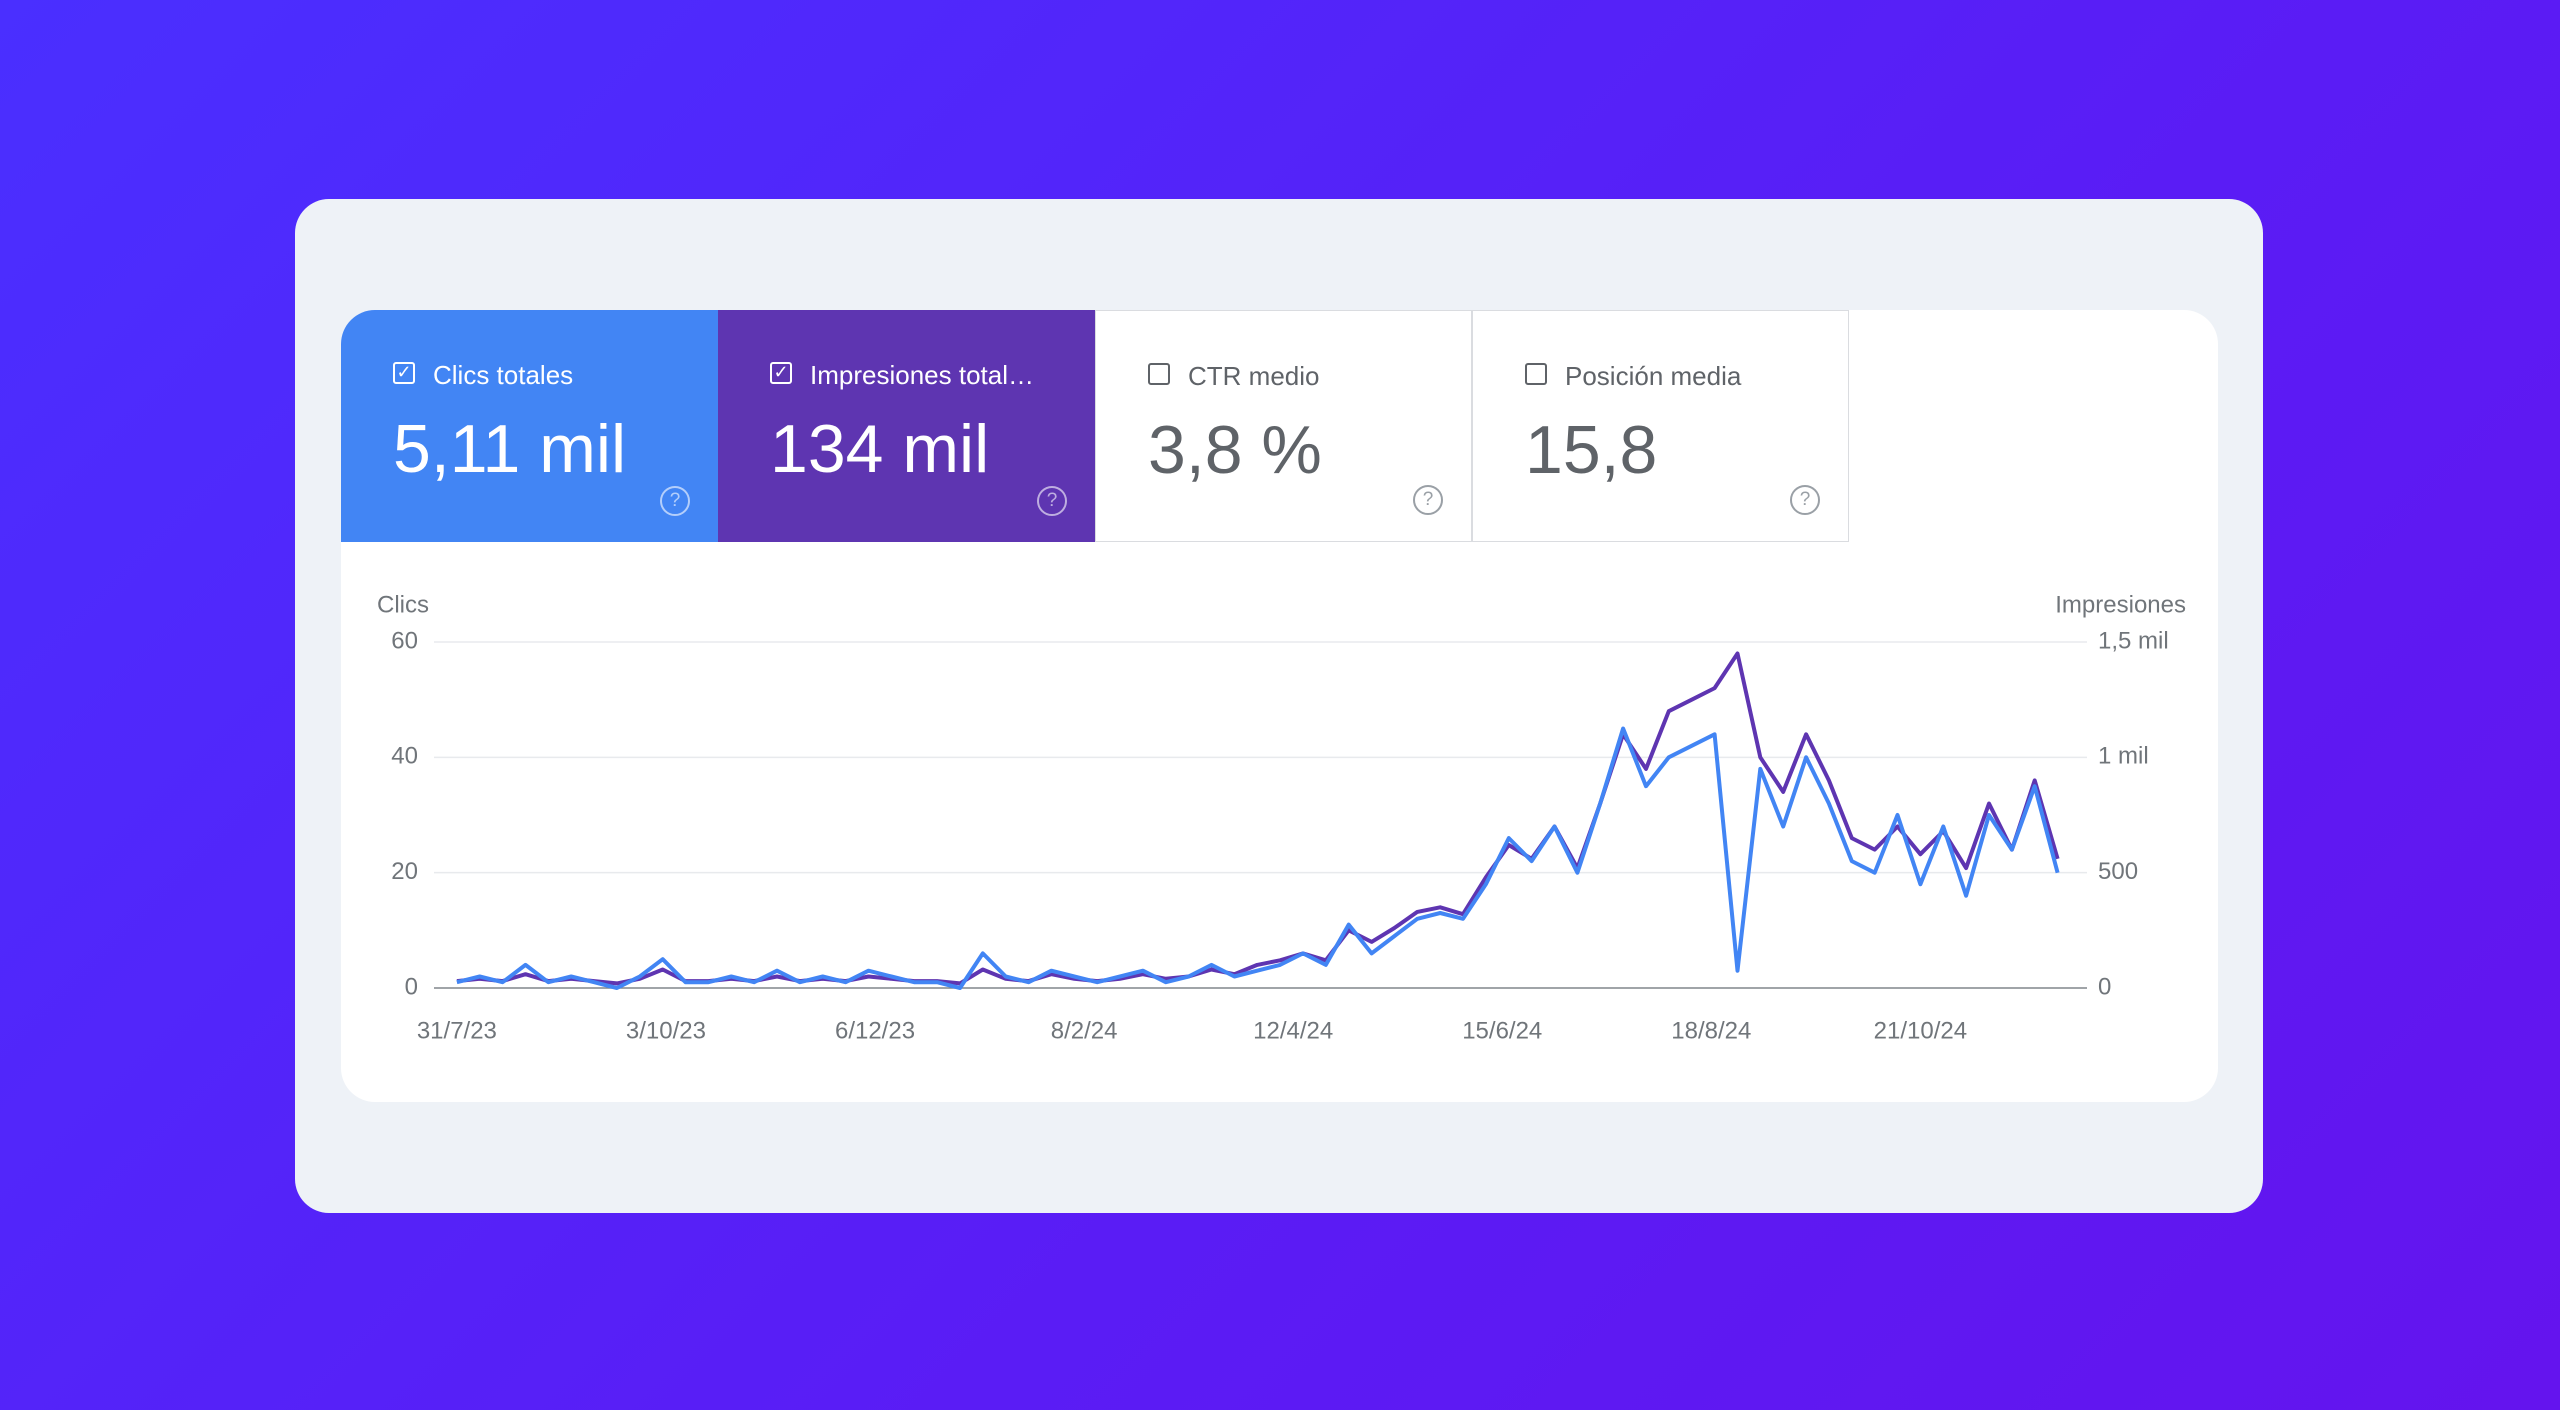 This screenshot has height=1410, width=2560. I want to click on x-tick-label: 21/10/24, so click(1920, 1030).